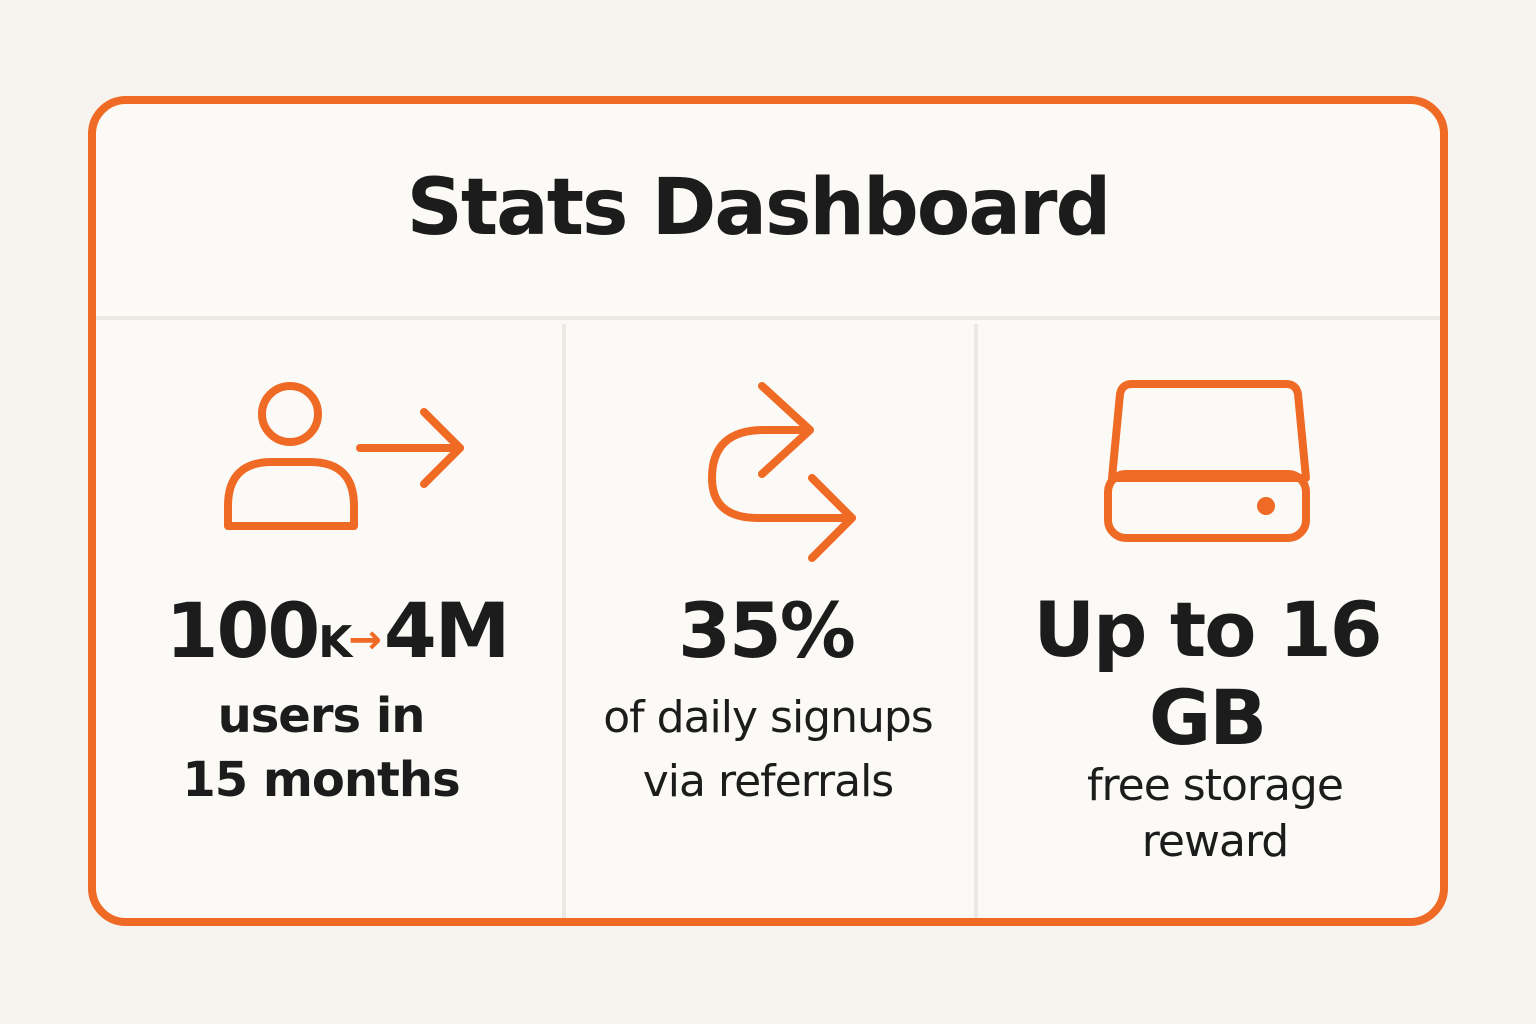  What do you see at coordinates (1215, 785) in the screenshot?
I see `description-line: free storage` at bounding box center [1215, 785].